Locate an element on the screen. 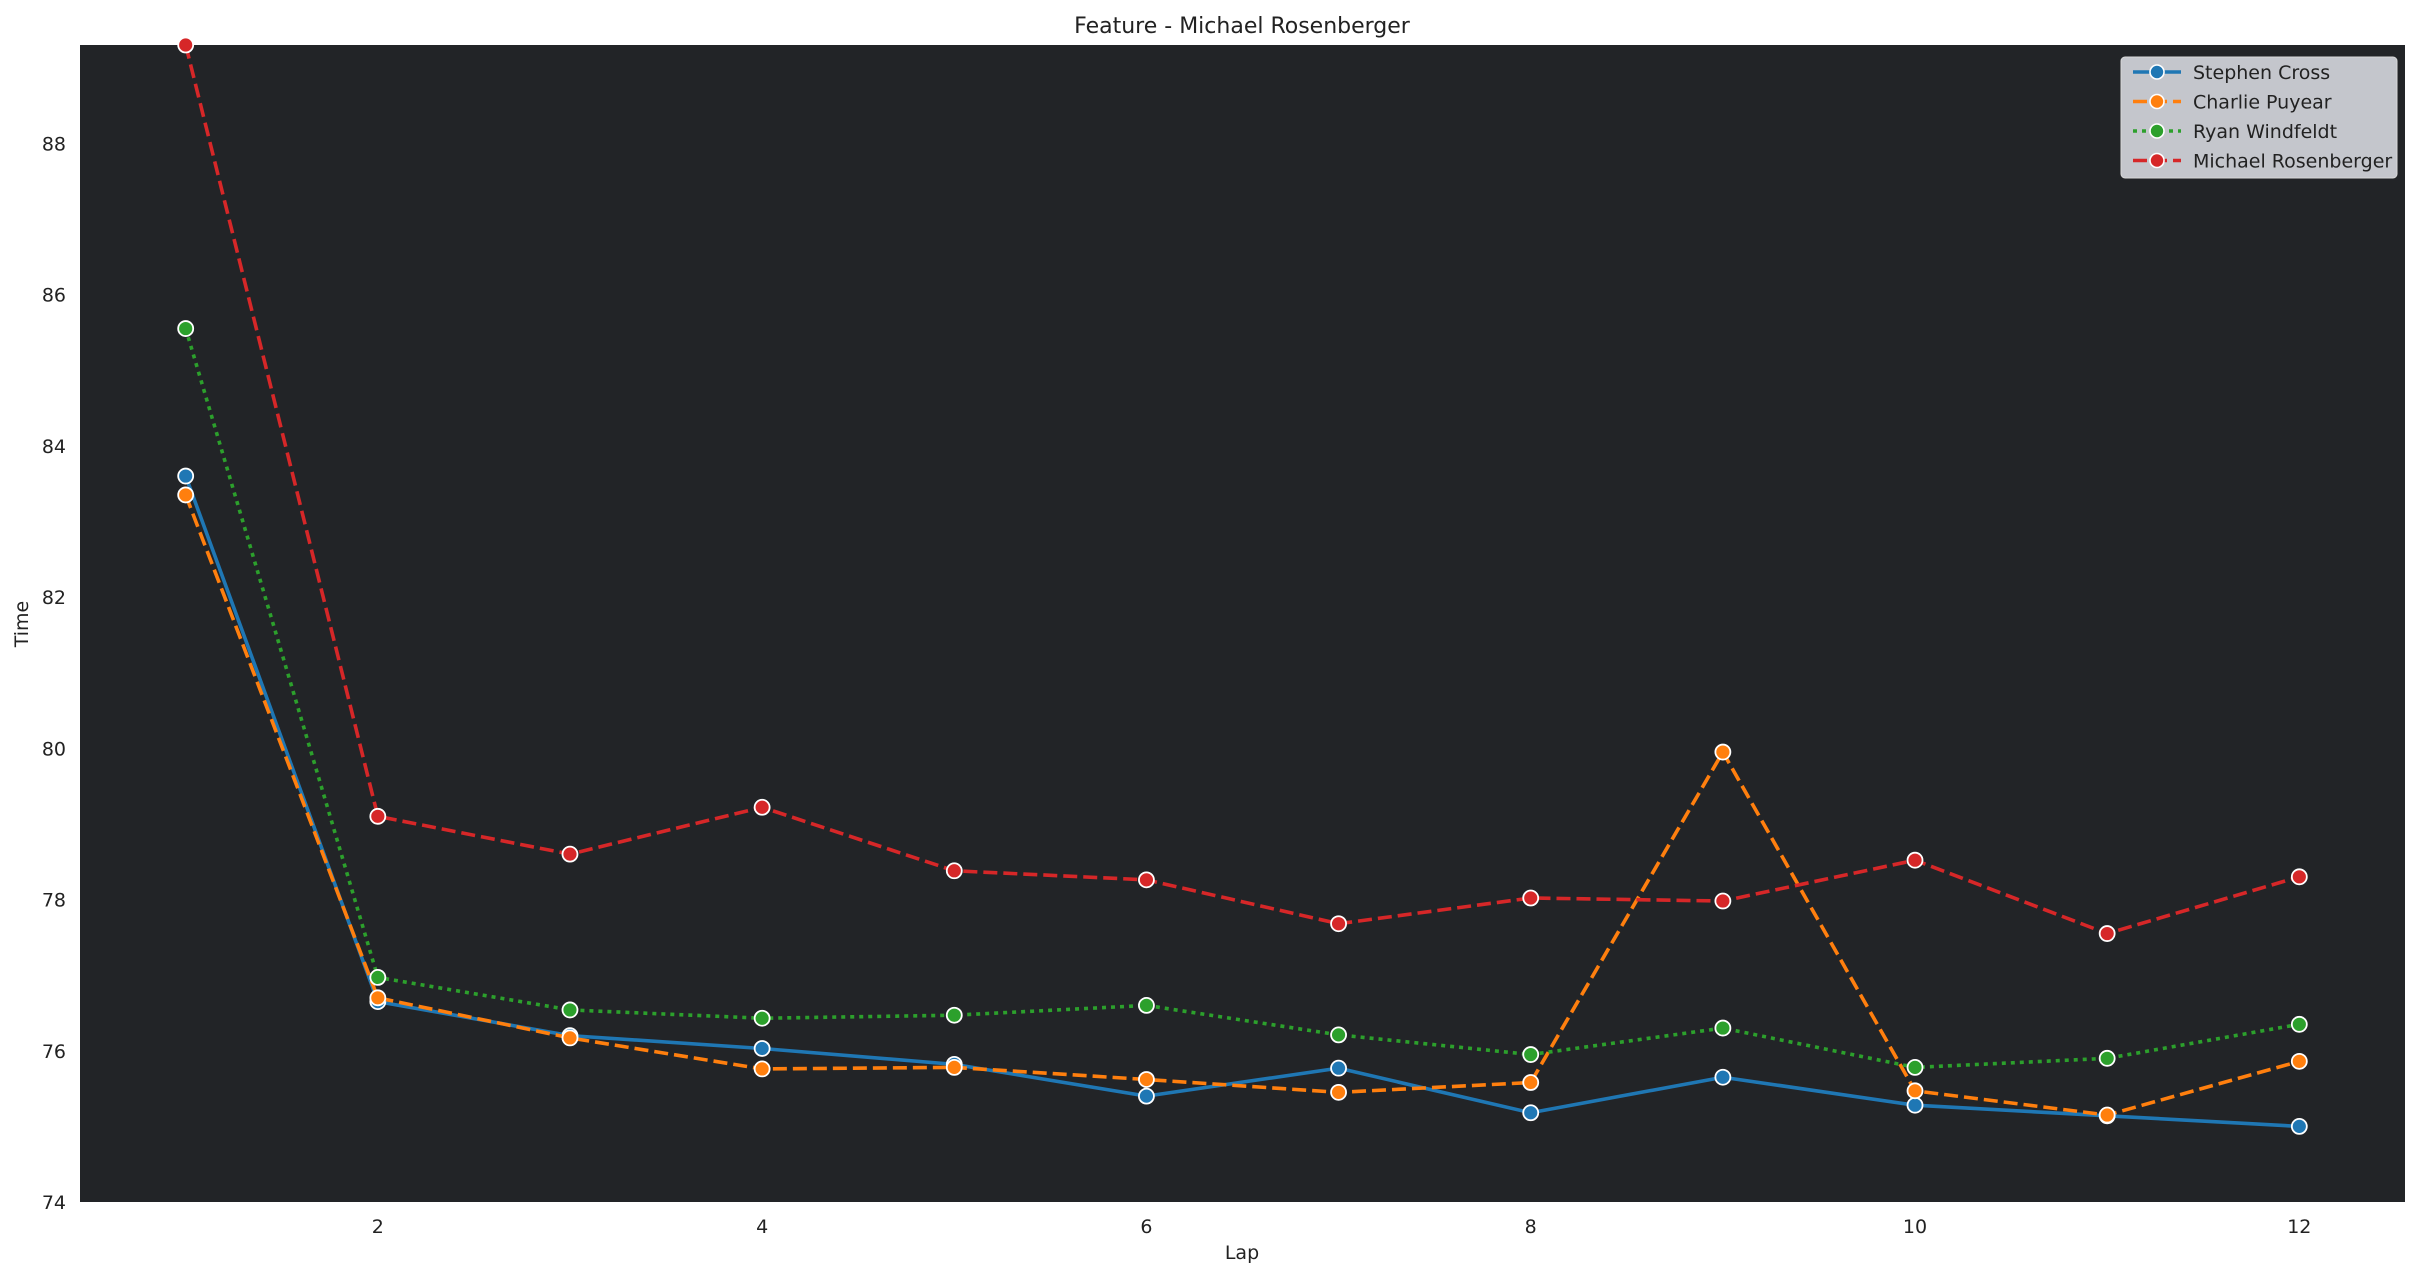 Image resolution: width=2420 pixels, height=1276 pixels. y-axis-ticks: 74 76 78 80 82 84 86 88 is located at coordinates (54, 673).